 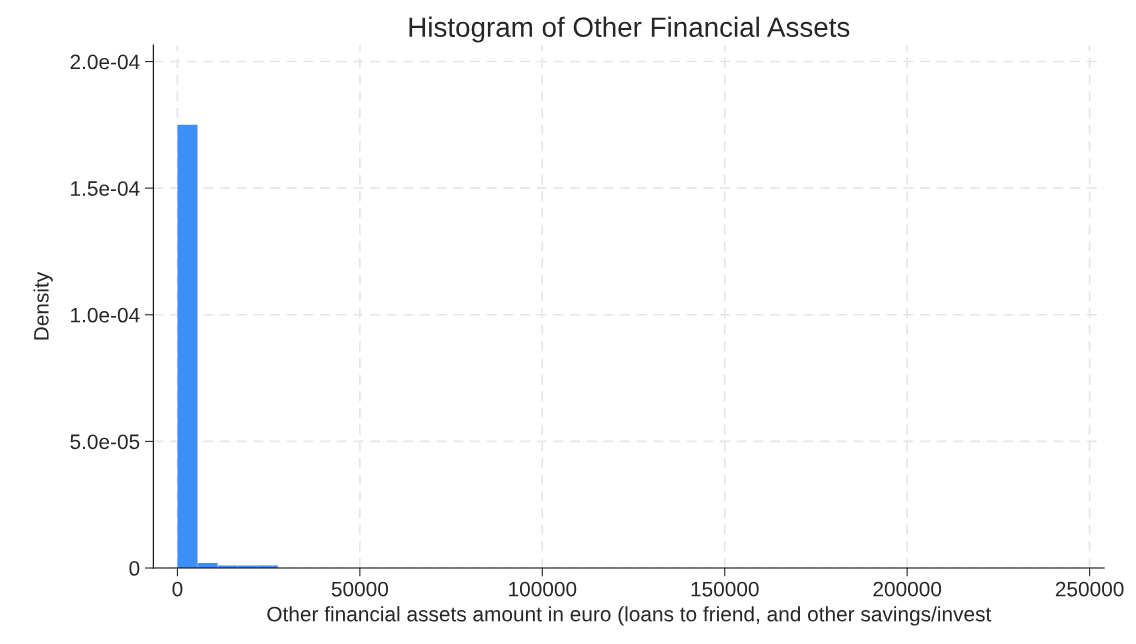 I want to click on y-tick-label: 1.0e-04, so click(x=105, y=315).